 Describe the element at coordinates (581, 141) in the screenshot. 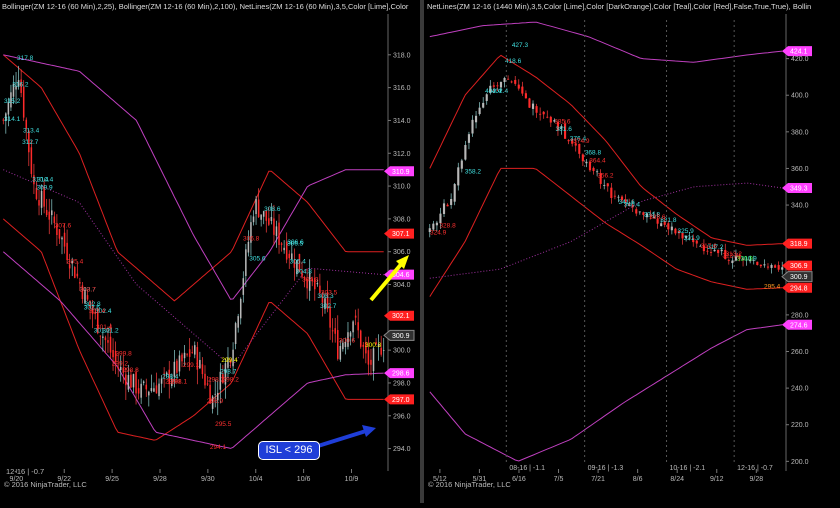

I see `netline-label-red: 374.9` at that location.